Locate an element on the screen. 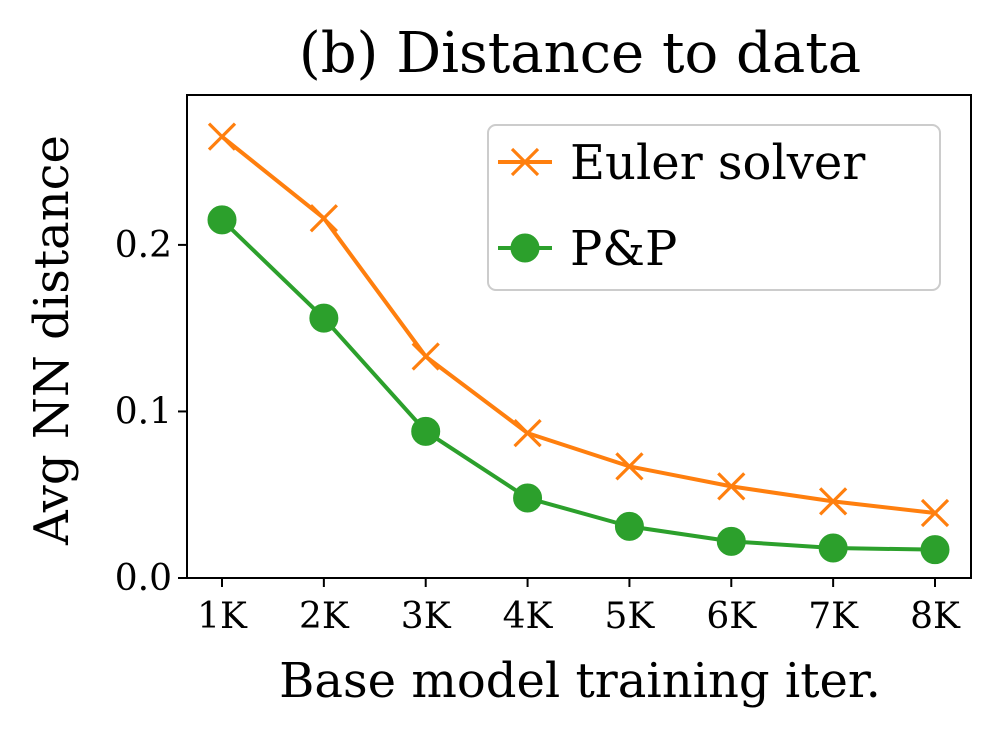 The height and width of the screenshot is (734, 996). legend-label-euler-solver: Euler solver is located at coordinates (717, 163).